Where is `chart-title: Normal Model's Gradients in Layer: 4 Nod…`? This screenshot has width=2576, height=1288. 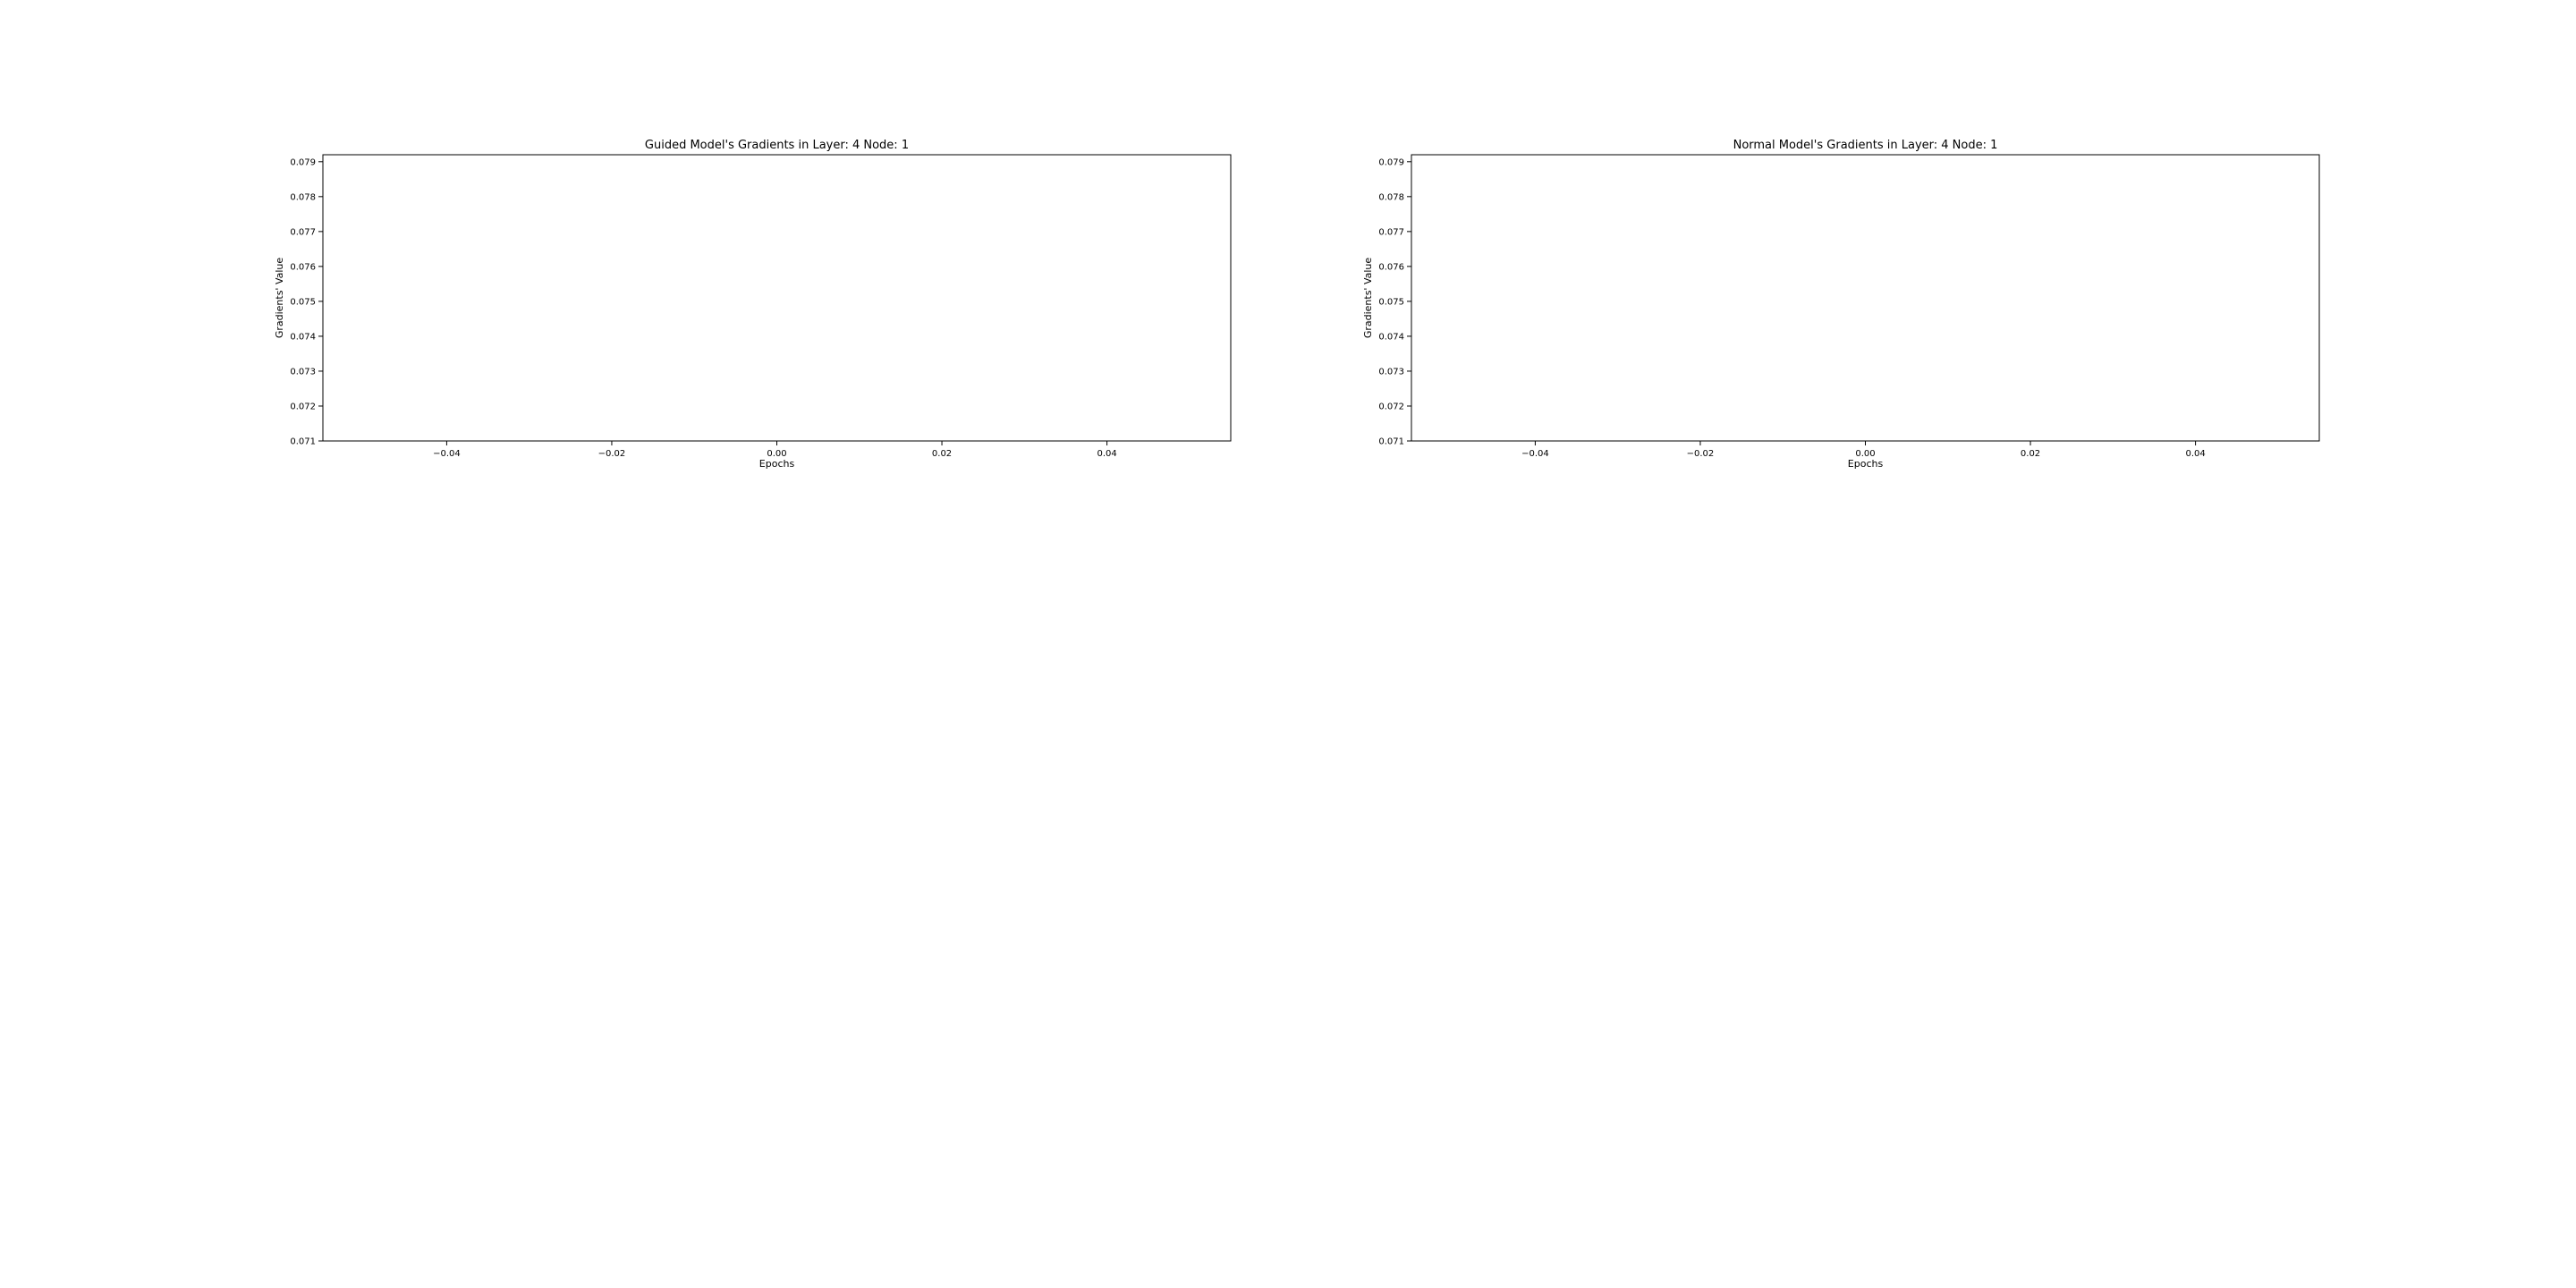
chart-title: Normal Model's Gradients in Layer: 4 Nod… is located at coordinates (1865, 145).